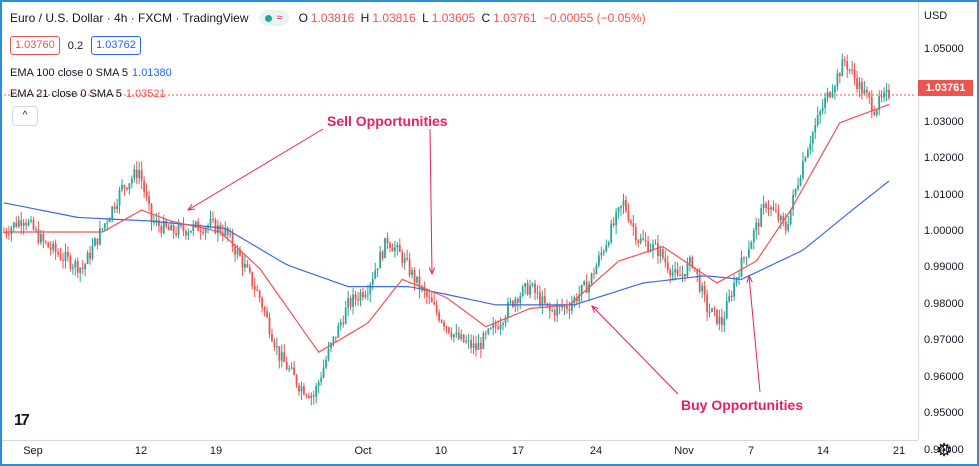 The height and width of the screenshot is (466, 979). I want to click on collapse-legend-button: ^, so click(25, 116).